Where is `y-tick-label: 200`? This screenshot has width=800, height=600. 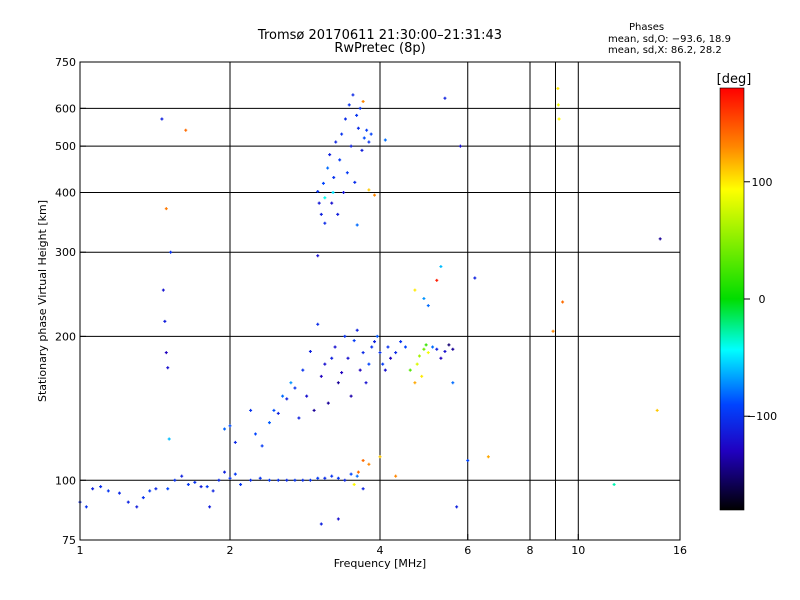
y-tick-label: 200 is located at coordinates (65, 336).